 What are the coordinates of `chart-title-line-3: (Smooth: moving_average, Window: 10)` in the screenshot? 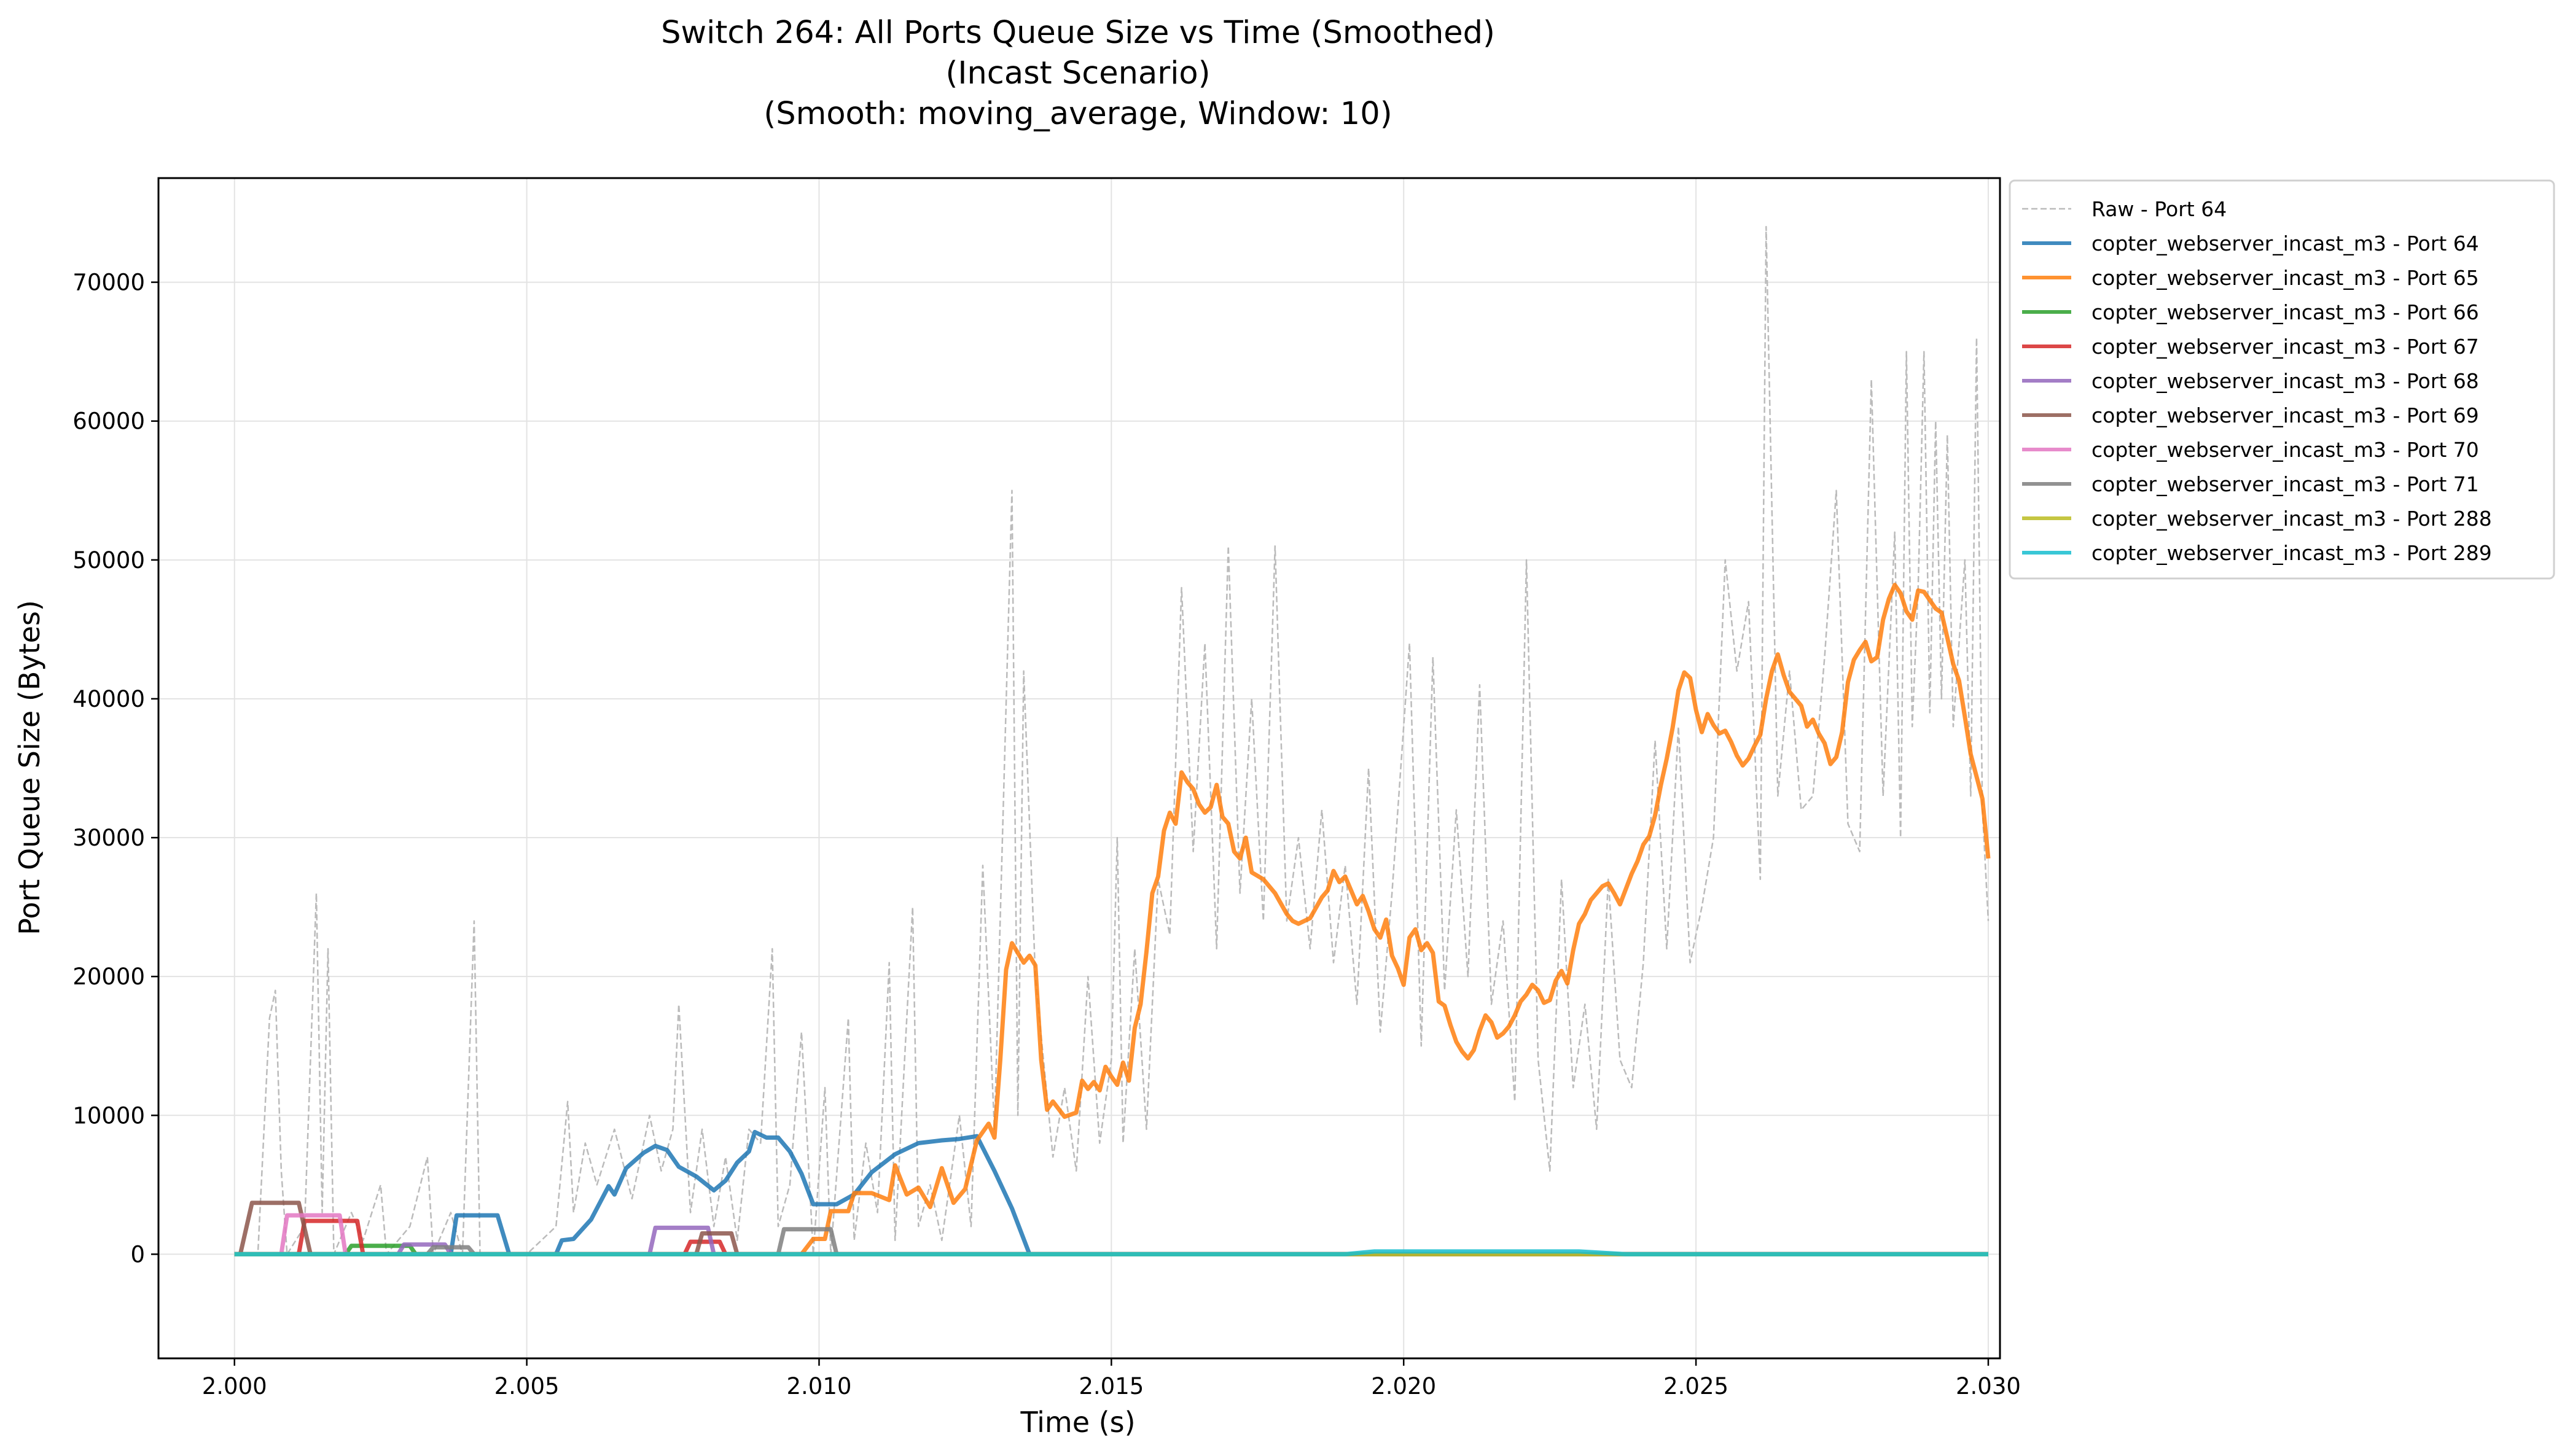 It's located at (1078, 114).